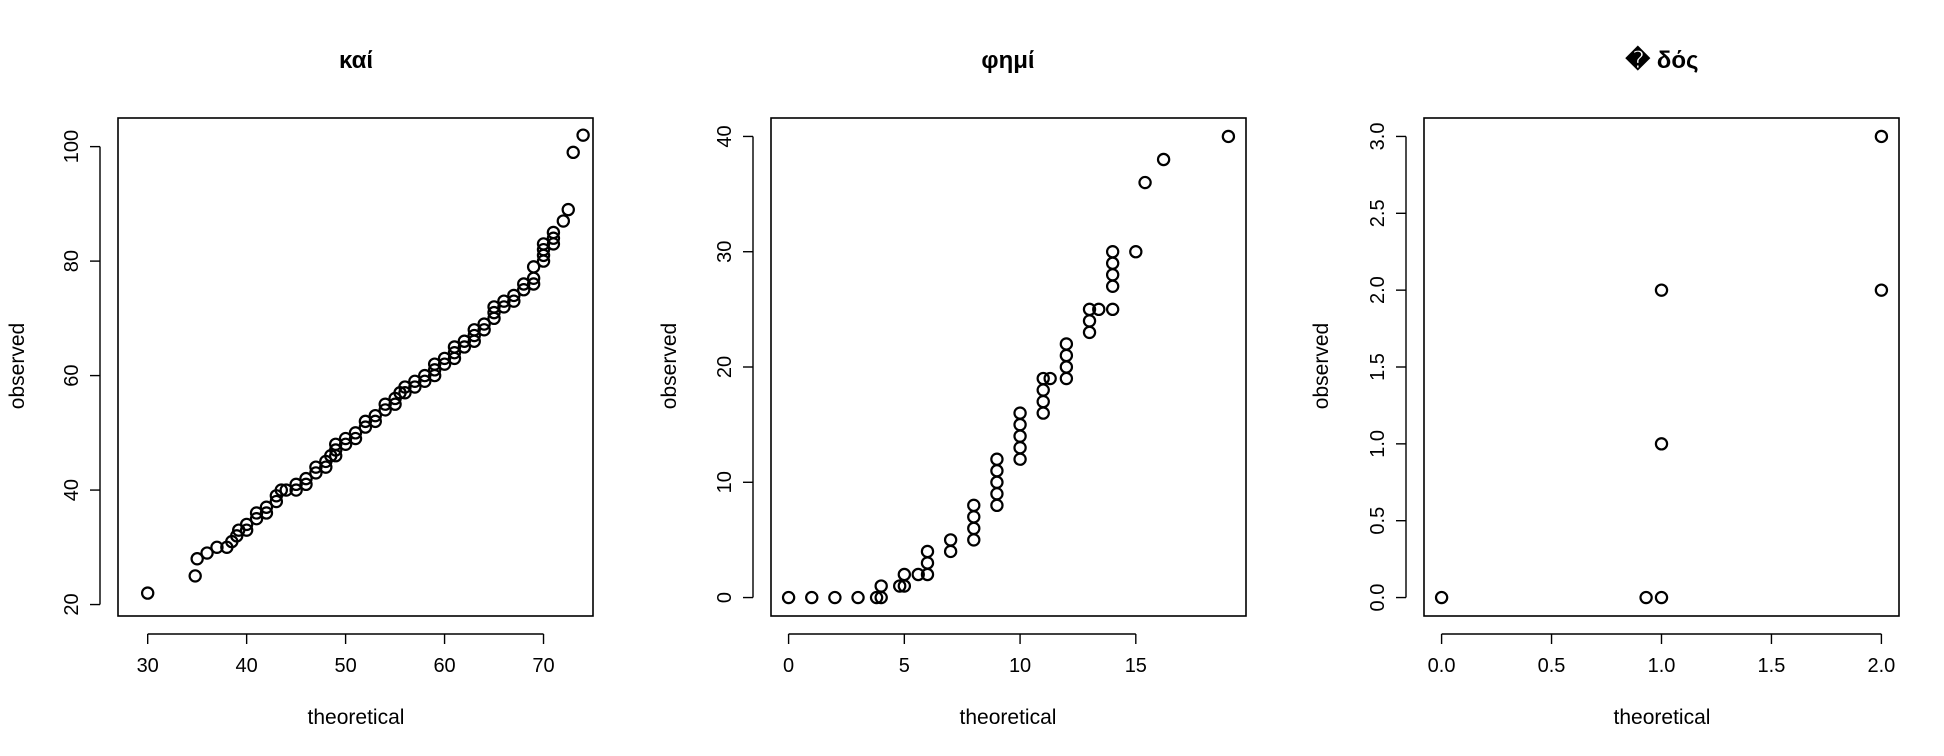 Image resolution: width=1944 pixels, height=756 pixels. I want to click on x-tick-label: 0, so click(788, 666).